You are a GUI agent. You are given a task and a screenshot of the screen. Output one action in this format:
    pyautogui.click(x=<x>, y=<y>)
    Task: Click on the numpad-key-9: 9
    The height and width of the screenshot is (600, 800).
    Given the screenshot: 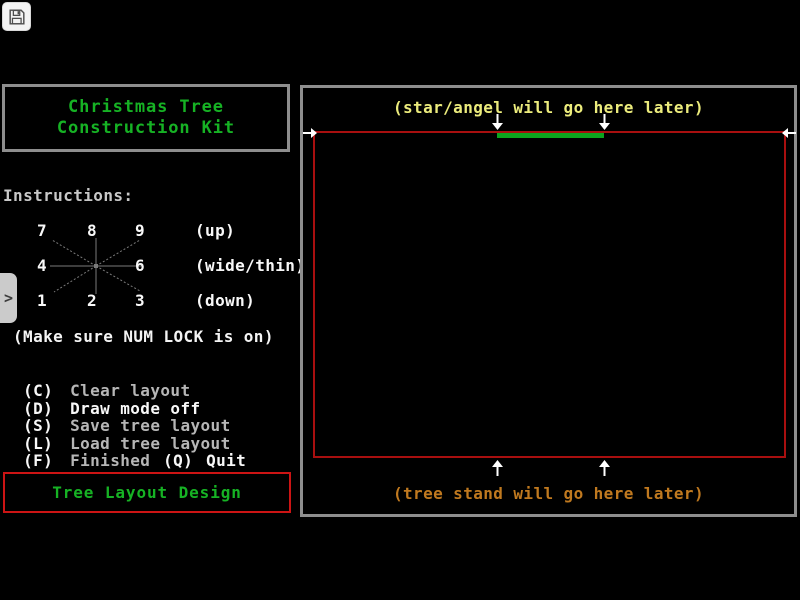 What is the action you would take?
    pyautogui.click(x=140, y=230)
    